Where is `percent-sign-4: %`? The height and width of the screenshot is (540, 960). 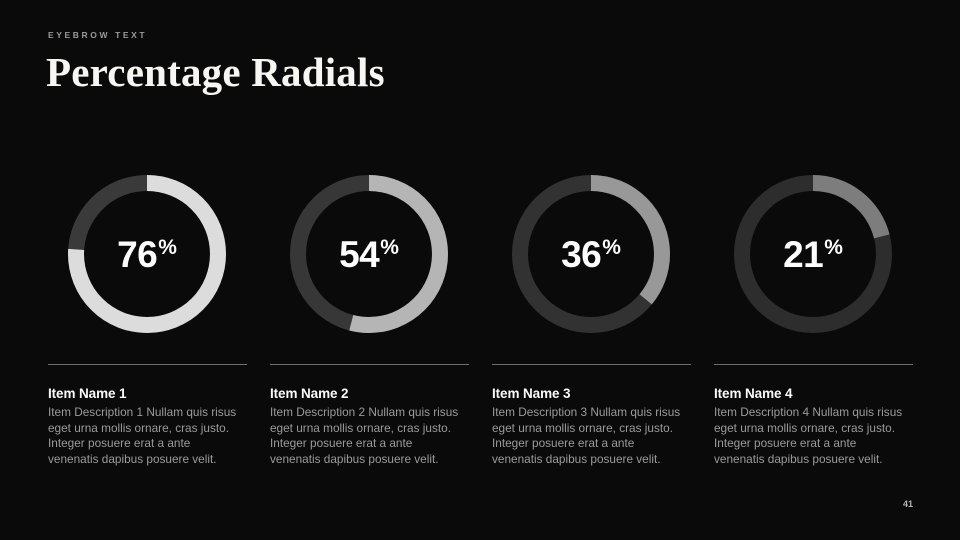 percent-sign-4: % is located at coordinates (833, 247).